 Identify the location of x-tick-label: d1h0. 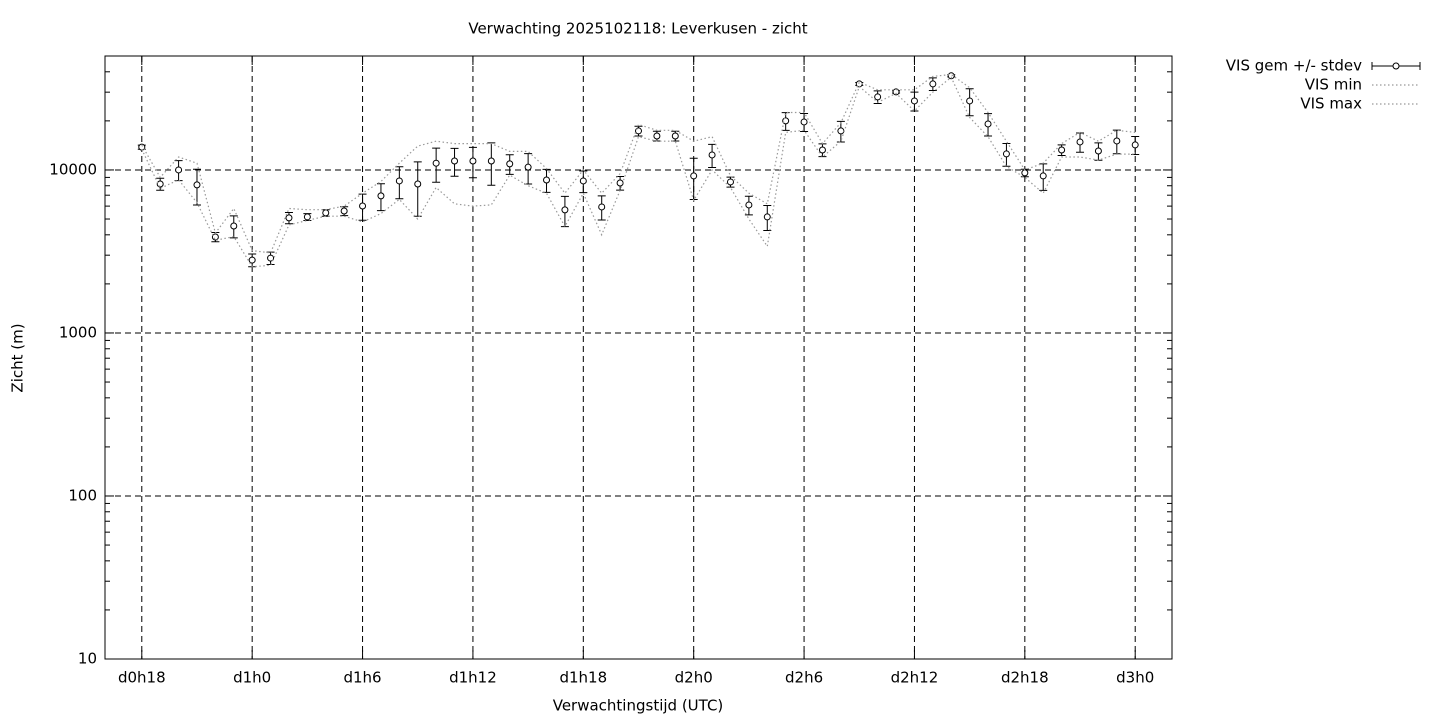
(252, 678).